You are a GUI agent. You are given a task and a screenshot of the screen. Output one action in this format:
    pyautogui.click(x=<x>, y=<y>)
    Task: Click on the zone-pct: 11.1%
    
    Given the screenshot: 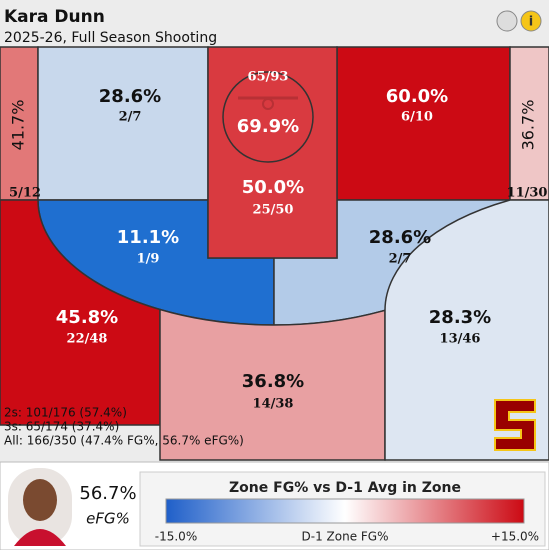 What is the action you would take?
    pyautogui.click(x=148, y=237)
    